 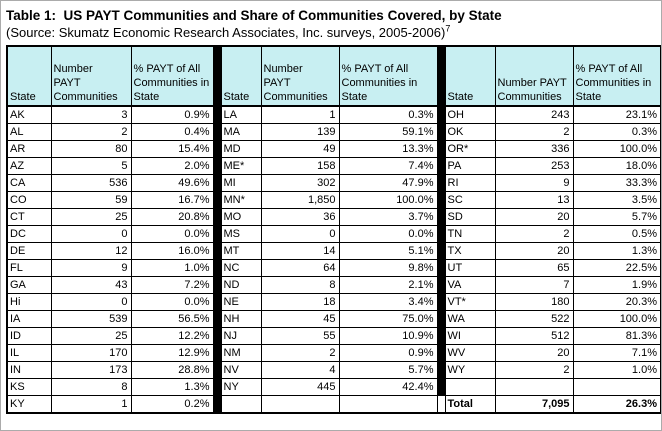 What do you see at coordinates (333, 217) in the screenshot?
I see `table-row: CT 25 20.8% MO 36 3.7% SD 20 5.7%` at bounding box center [333, 217].